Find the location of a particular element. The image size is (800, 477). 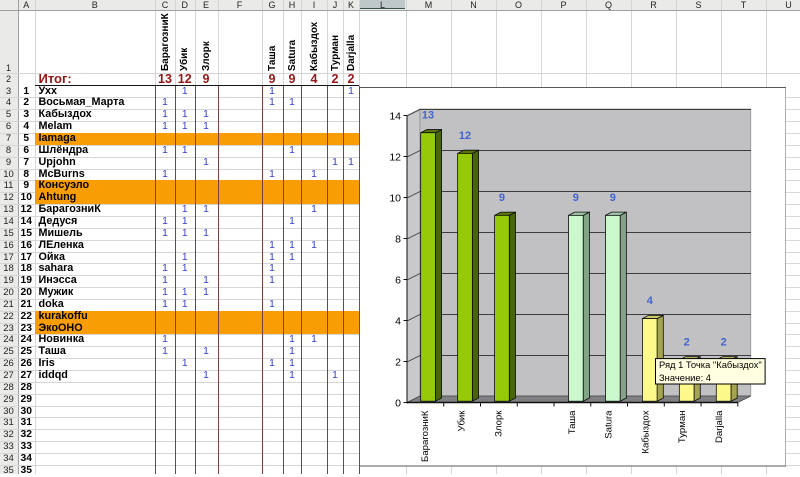

svg-text: БарагозниК is located at coordinates (424, 436).